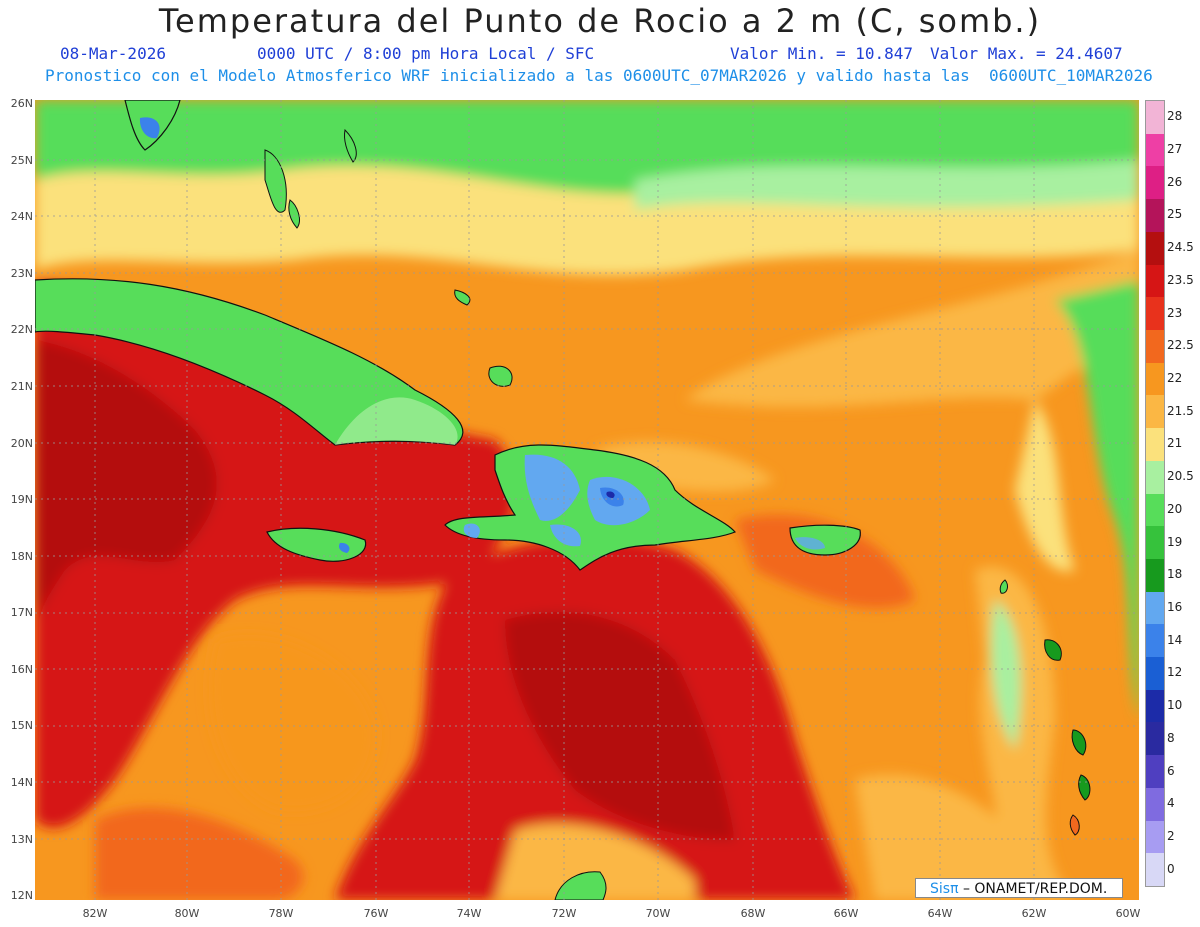  Describe the element at coordinates (95, 913) in the screenshot. I see `lon-label: 82W` at that location.